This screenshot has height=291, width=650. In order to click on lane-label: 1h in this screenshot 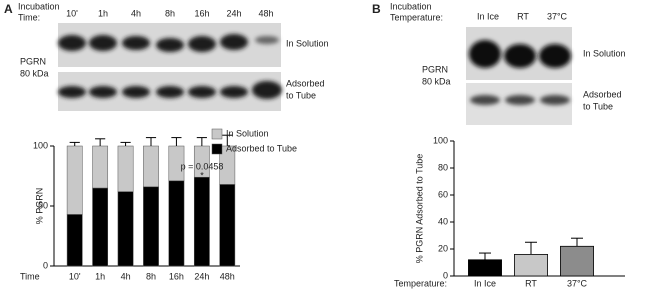, I will do `click(103, 13)`.